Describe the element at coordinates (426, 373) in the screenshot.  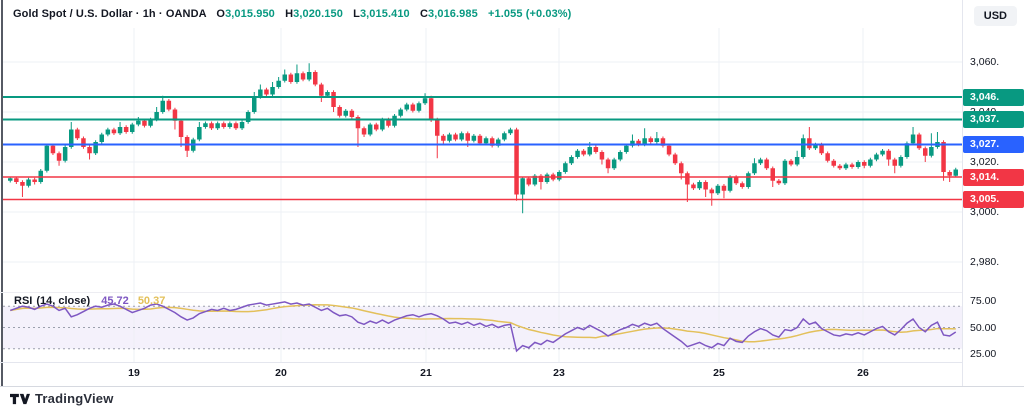
I see `time-axis-label: 21` at that location.